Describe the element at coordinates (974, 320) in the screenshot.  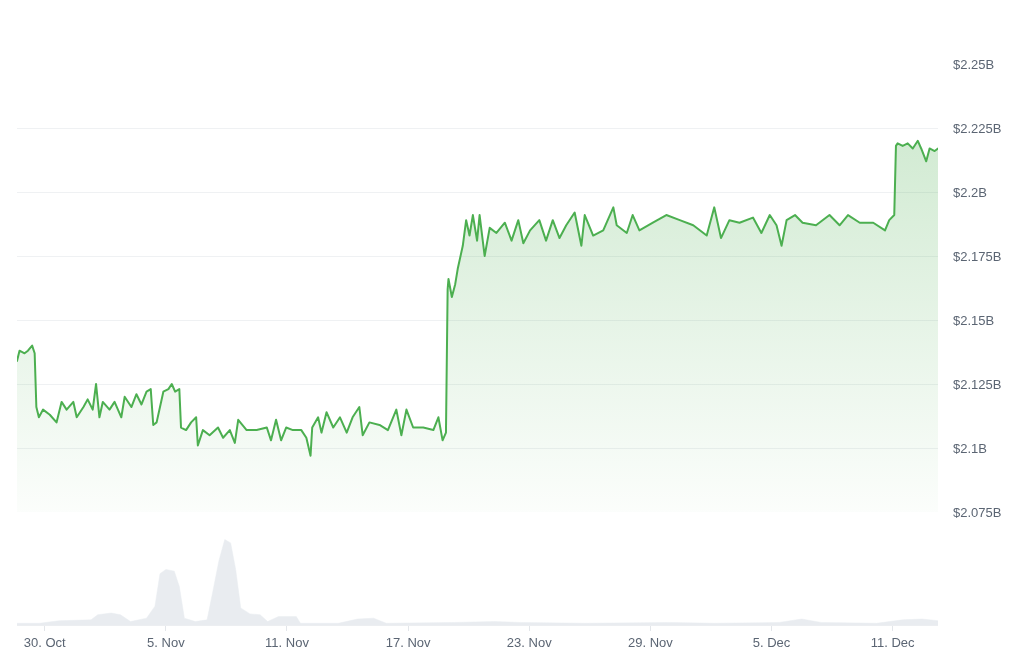
I see `y-tick-label: $2.15B` at that location.